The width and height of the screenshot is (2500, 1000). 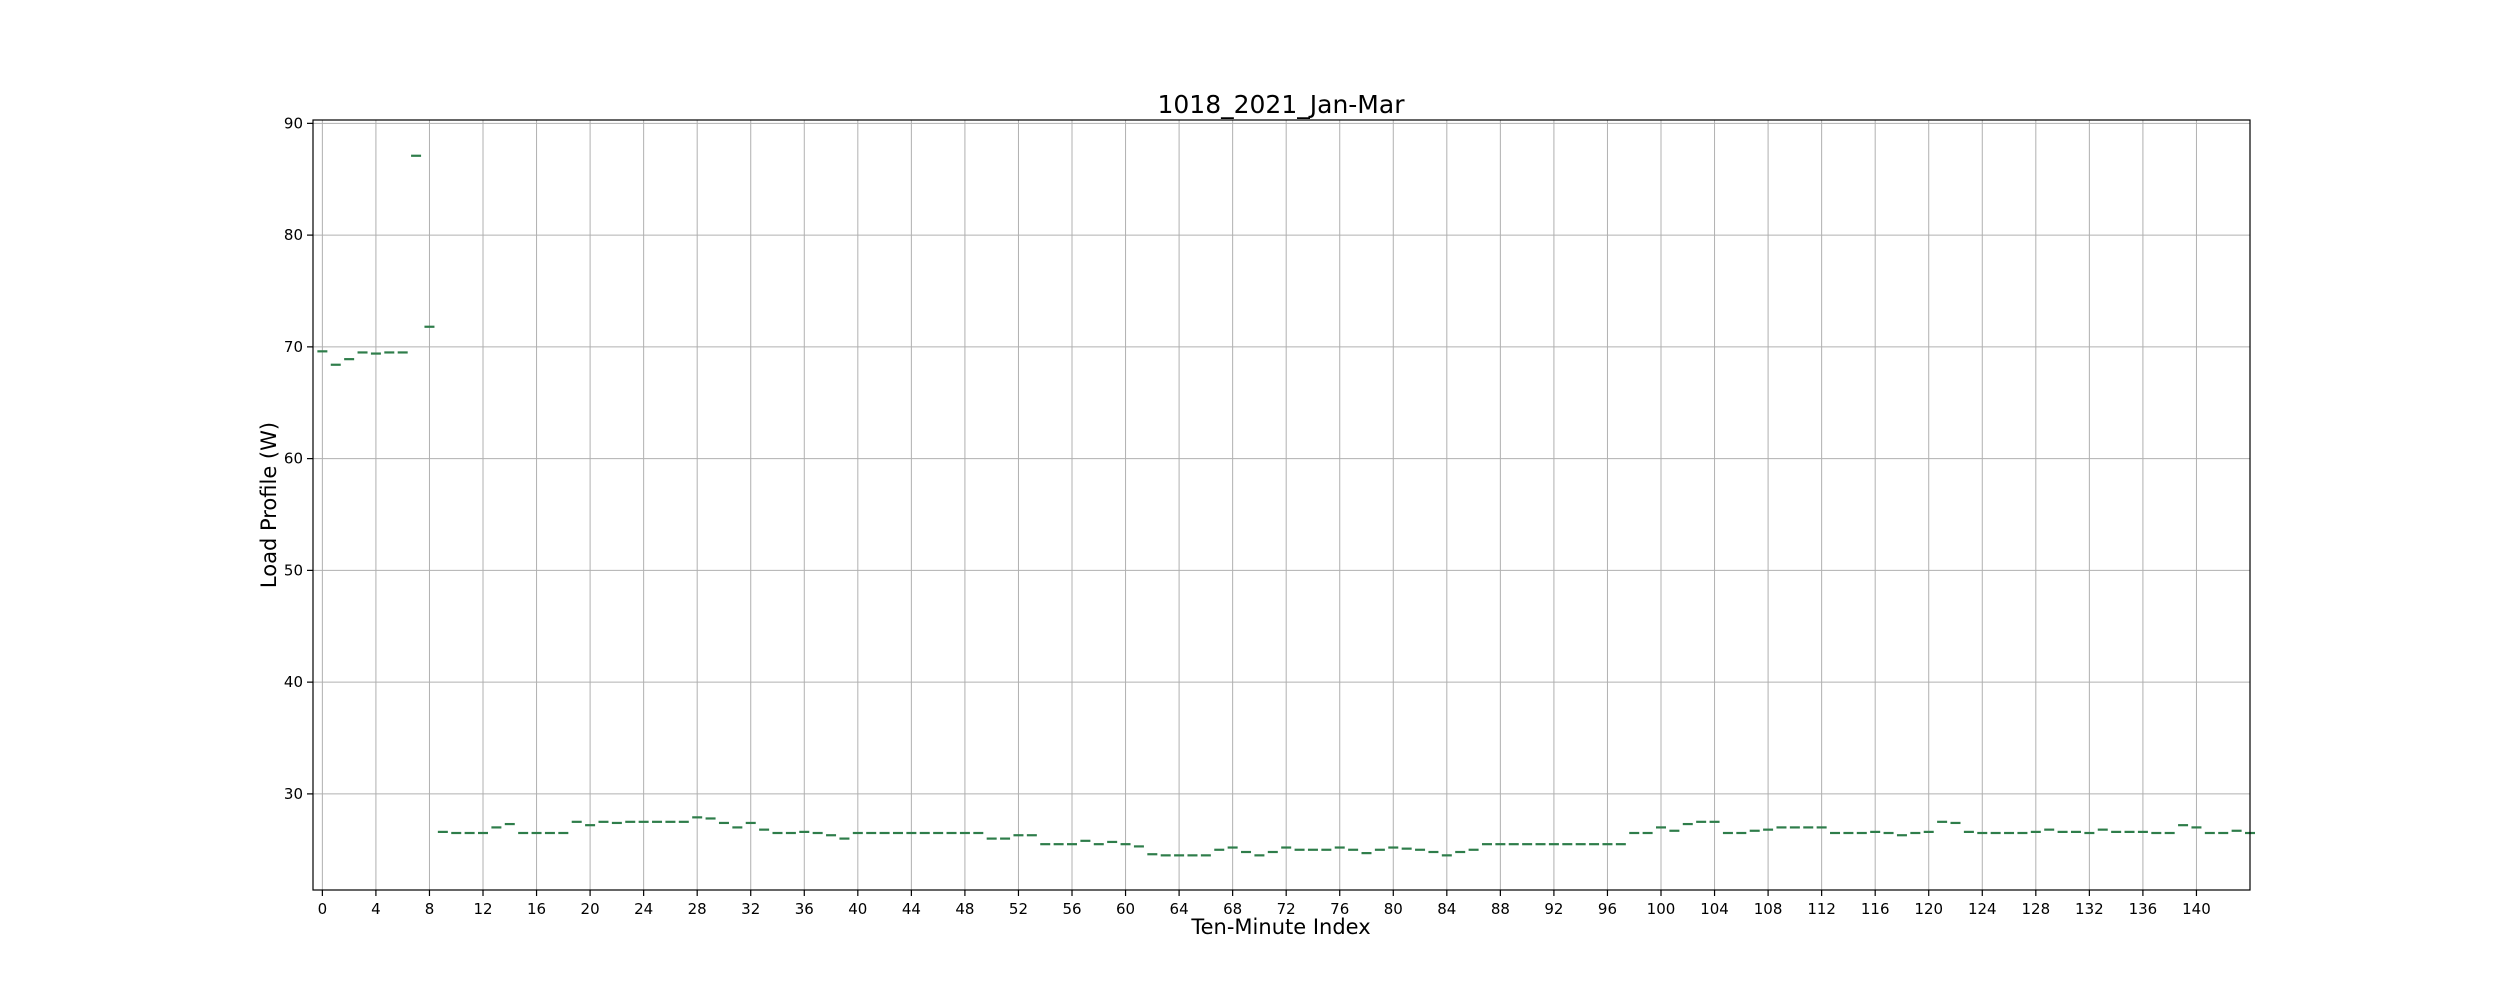 What do you see at coordinates (697, 909) in the screenshot?
I see `x-tick-label-7: 28` at bounding box center [697, 909].